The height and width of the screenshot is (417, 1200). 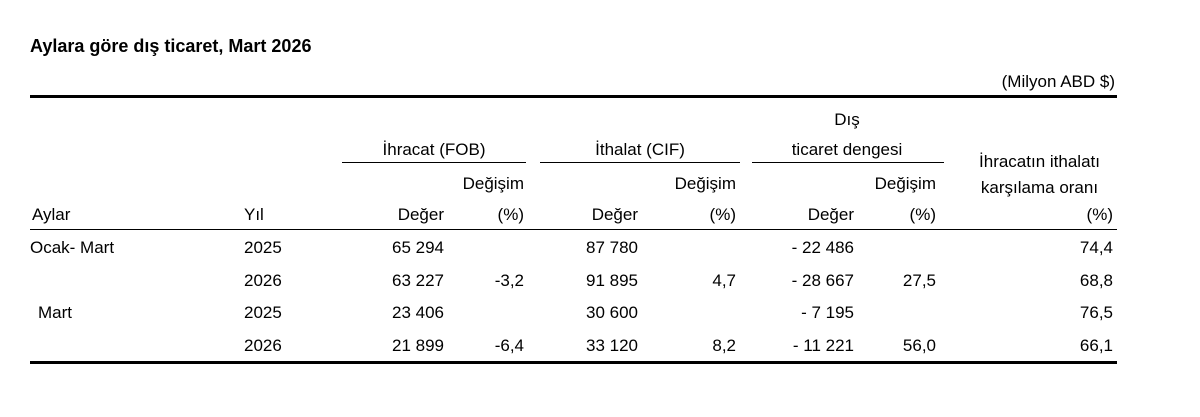 I want to click on header-balance-line2: ticaret dengesi, so click(x=847, y=149).